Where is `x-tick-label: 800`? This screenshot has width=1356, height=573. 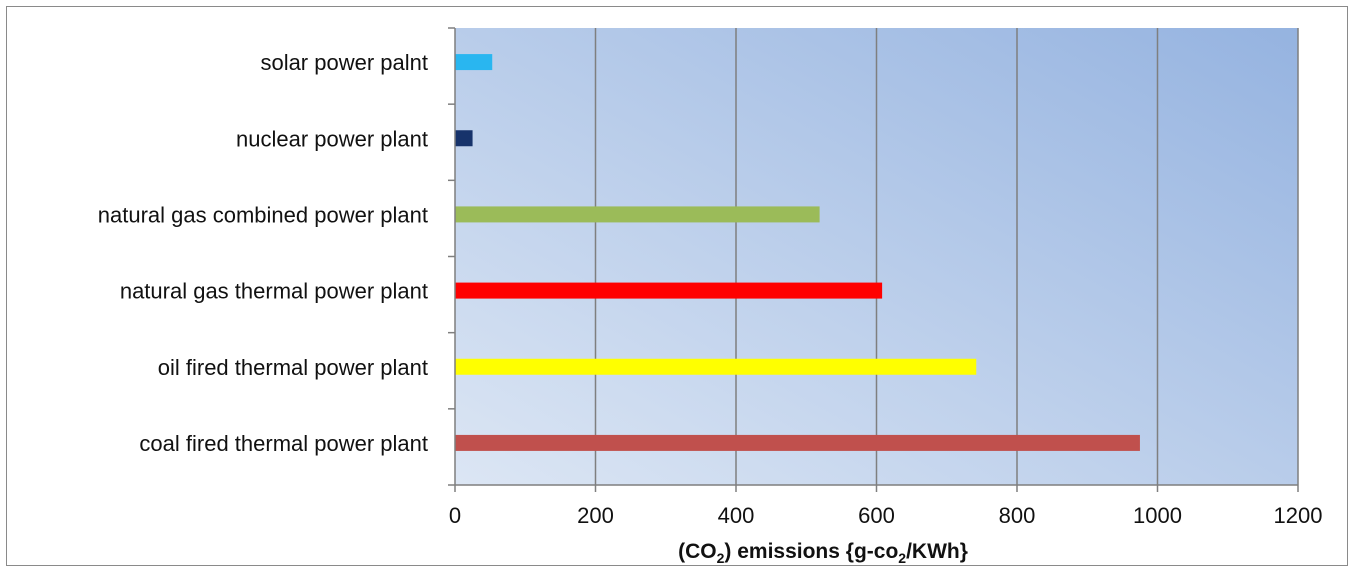 x-tick-label: 800 is located at coordinates (1017, 515).